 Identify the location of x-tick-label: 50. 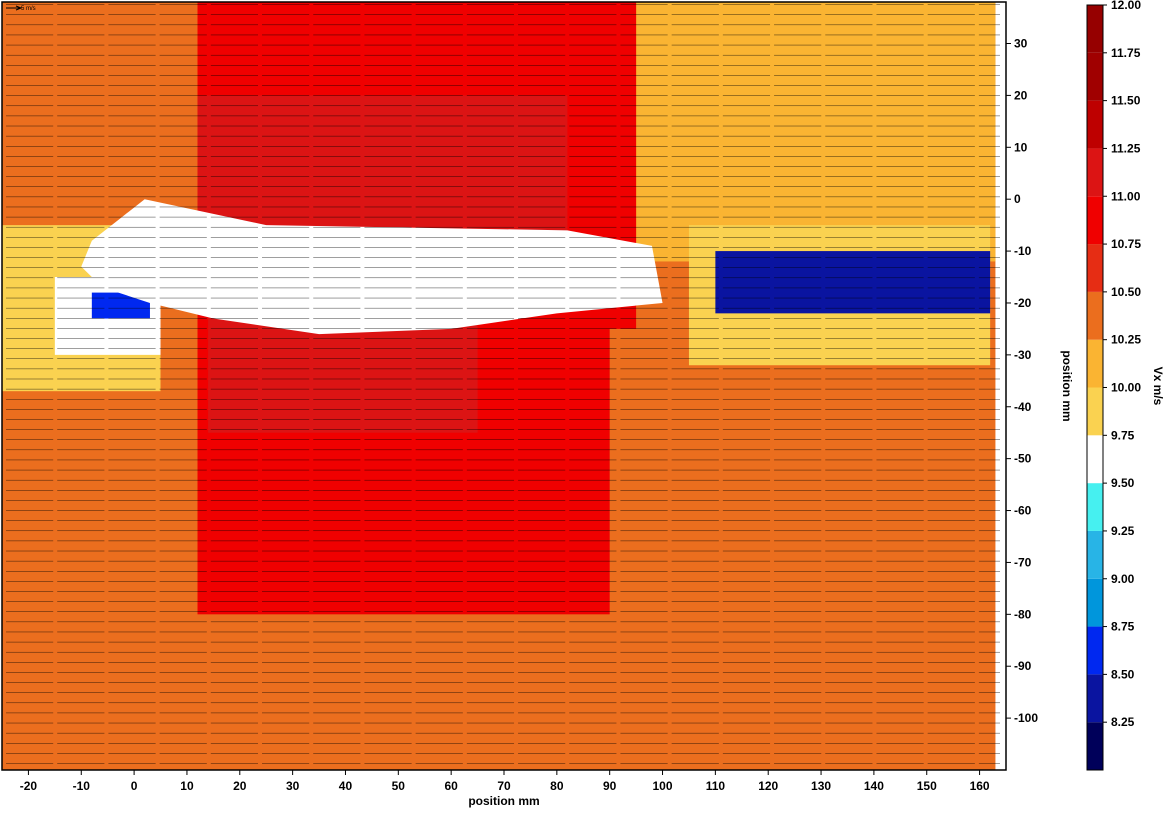
(399, 786).